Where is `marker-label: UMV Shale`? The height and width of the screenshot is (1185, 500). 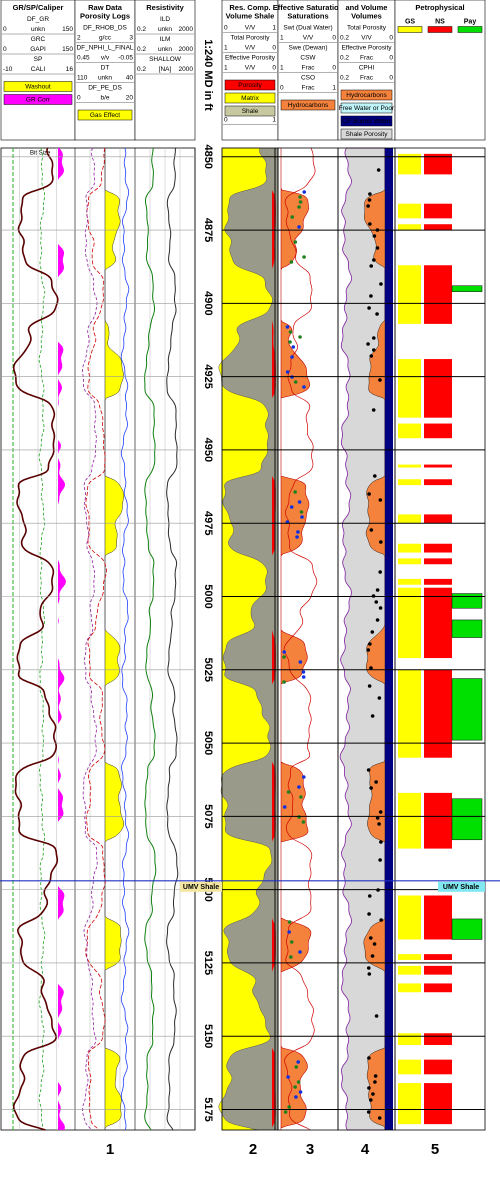 marker-label: UMV Shale is located at coordinates (461, 887).